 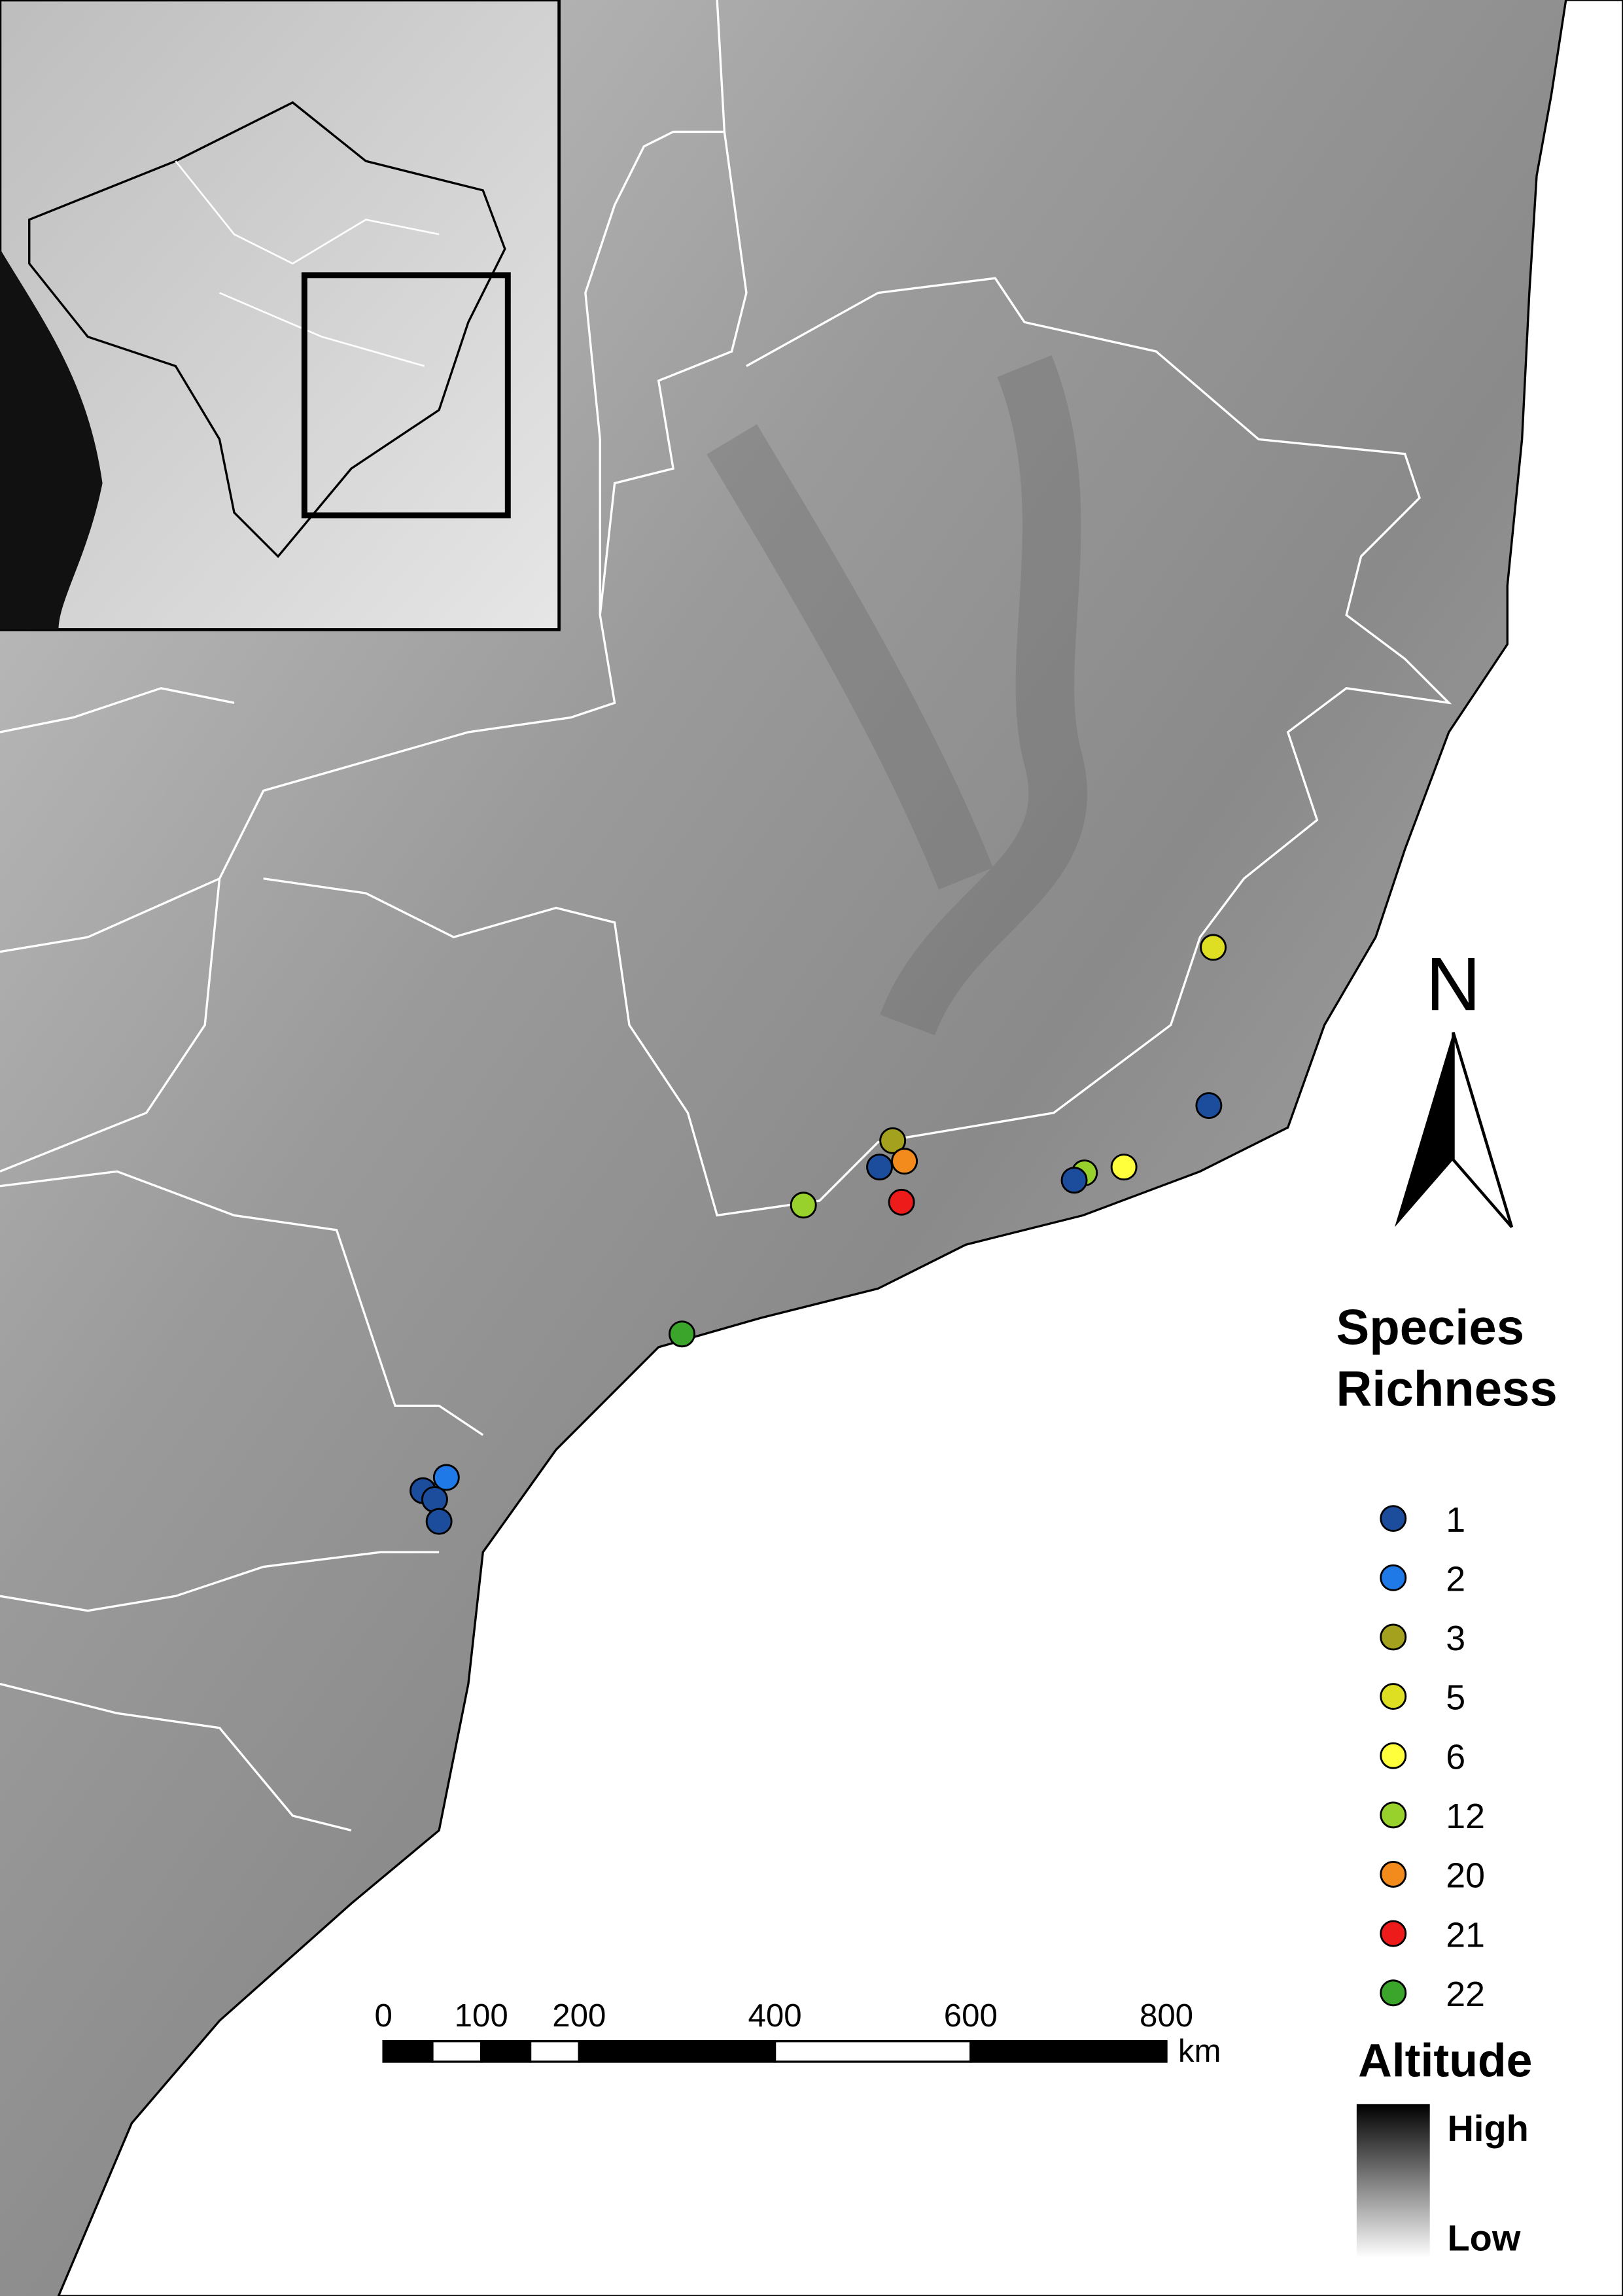 I want to click on brazil-outline, so click(x=267, y=329).